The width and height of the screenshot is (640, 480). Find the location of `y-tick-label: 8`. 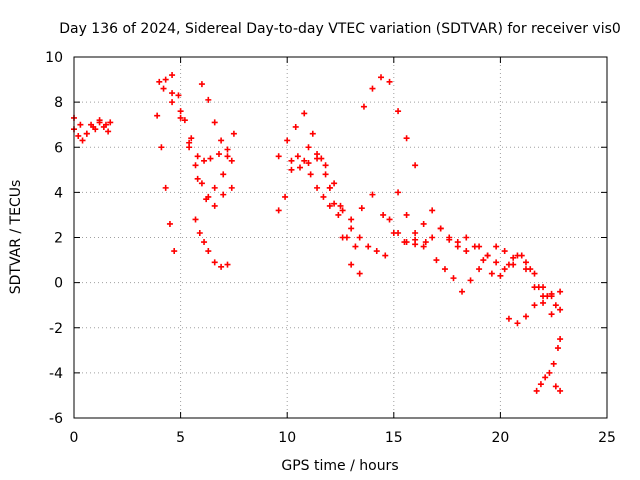

y-tick-label: 8 is located at coordinates (58, 103).